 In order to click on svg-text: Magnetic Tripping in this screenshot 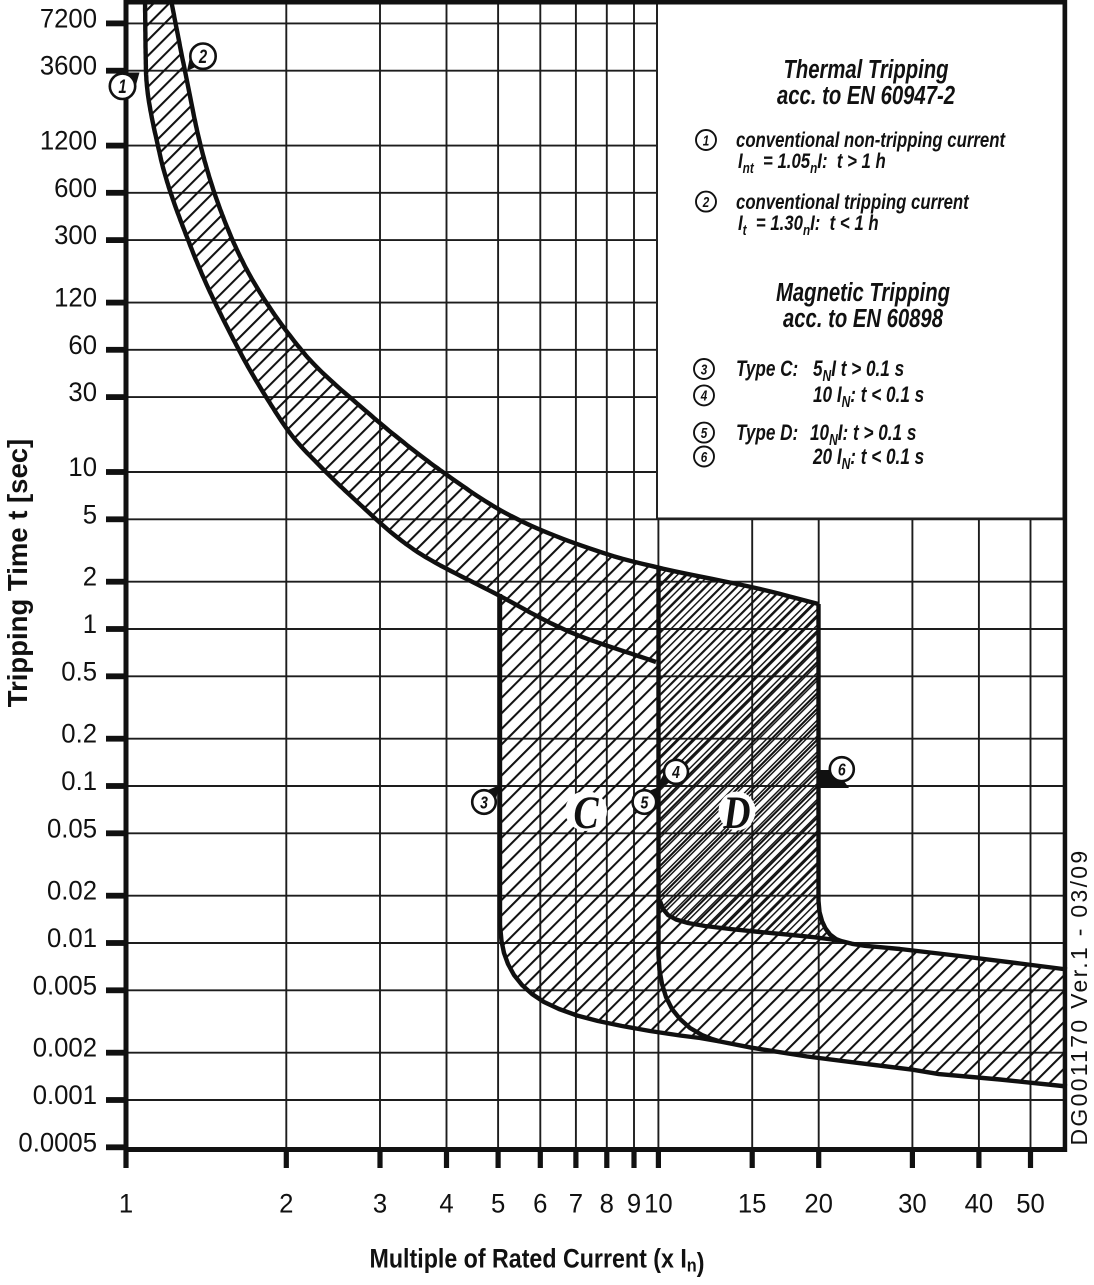, I will do `click(863, 292)`.